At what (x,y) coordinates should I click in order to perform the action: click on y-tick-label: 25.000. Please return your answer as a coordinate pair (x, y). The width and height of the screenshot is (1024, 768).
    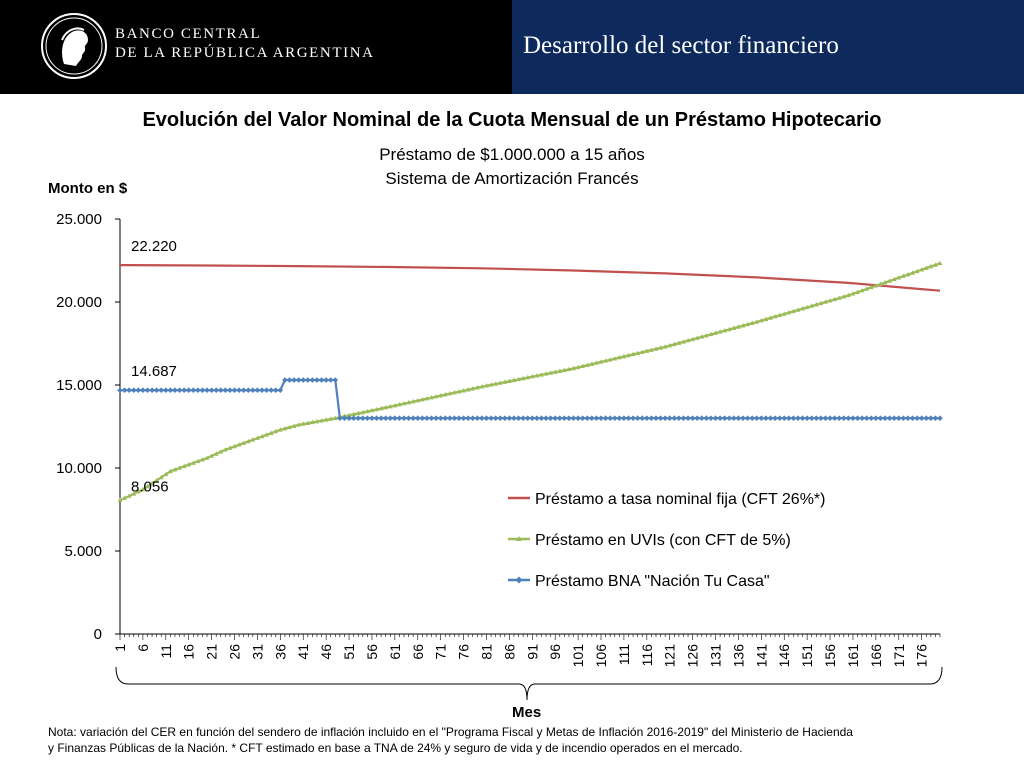
    Looking at the image, I should click on (79, 219).